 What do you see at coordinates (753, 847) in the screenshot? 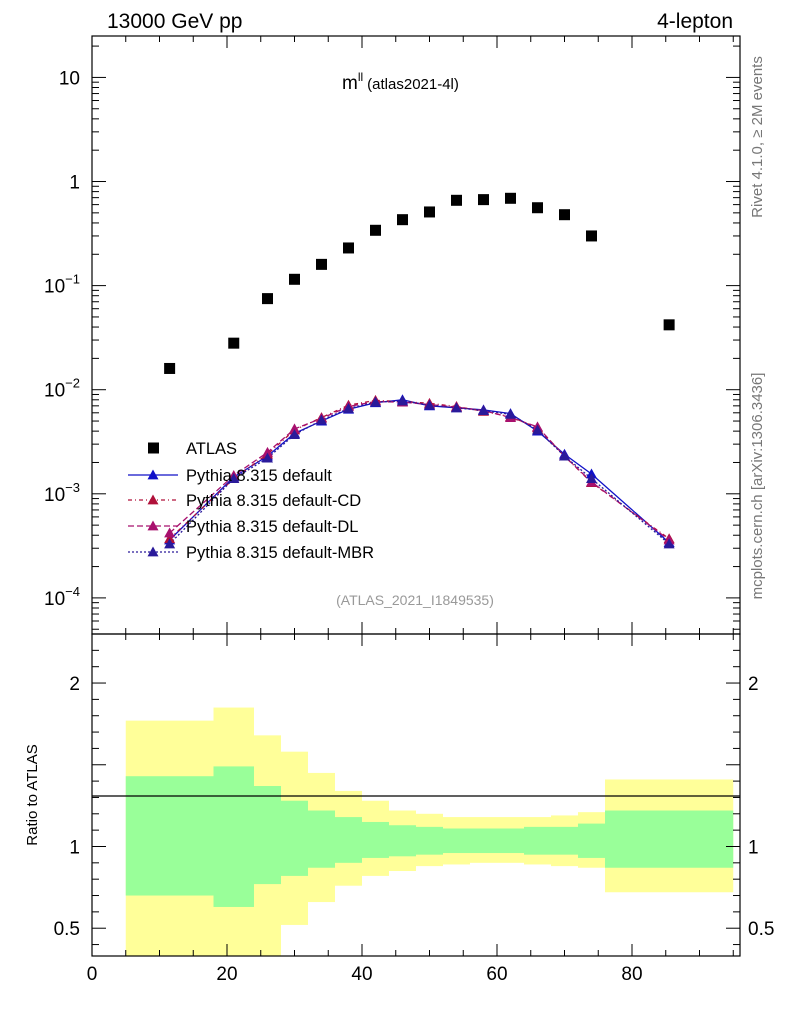
I see `ratio-y-tick-label-right: 1` at bounding box center [753, 847].